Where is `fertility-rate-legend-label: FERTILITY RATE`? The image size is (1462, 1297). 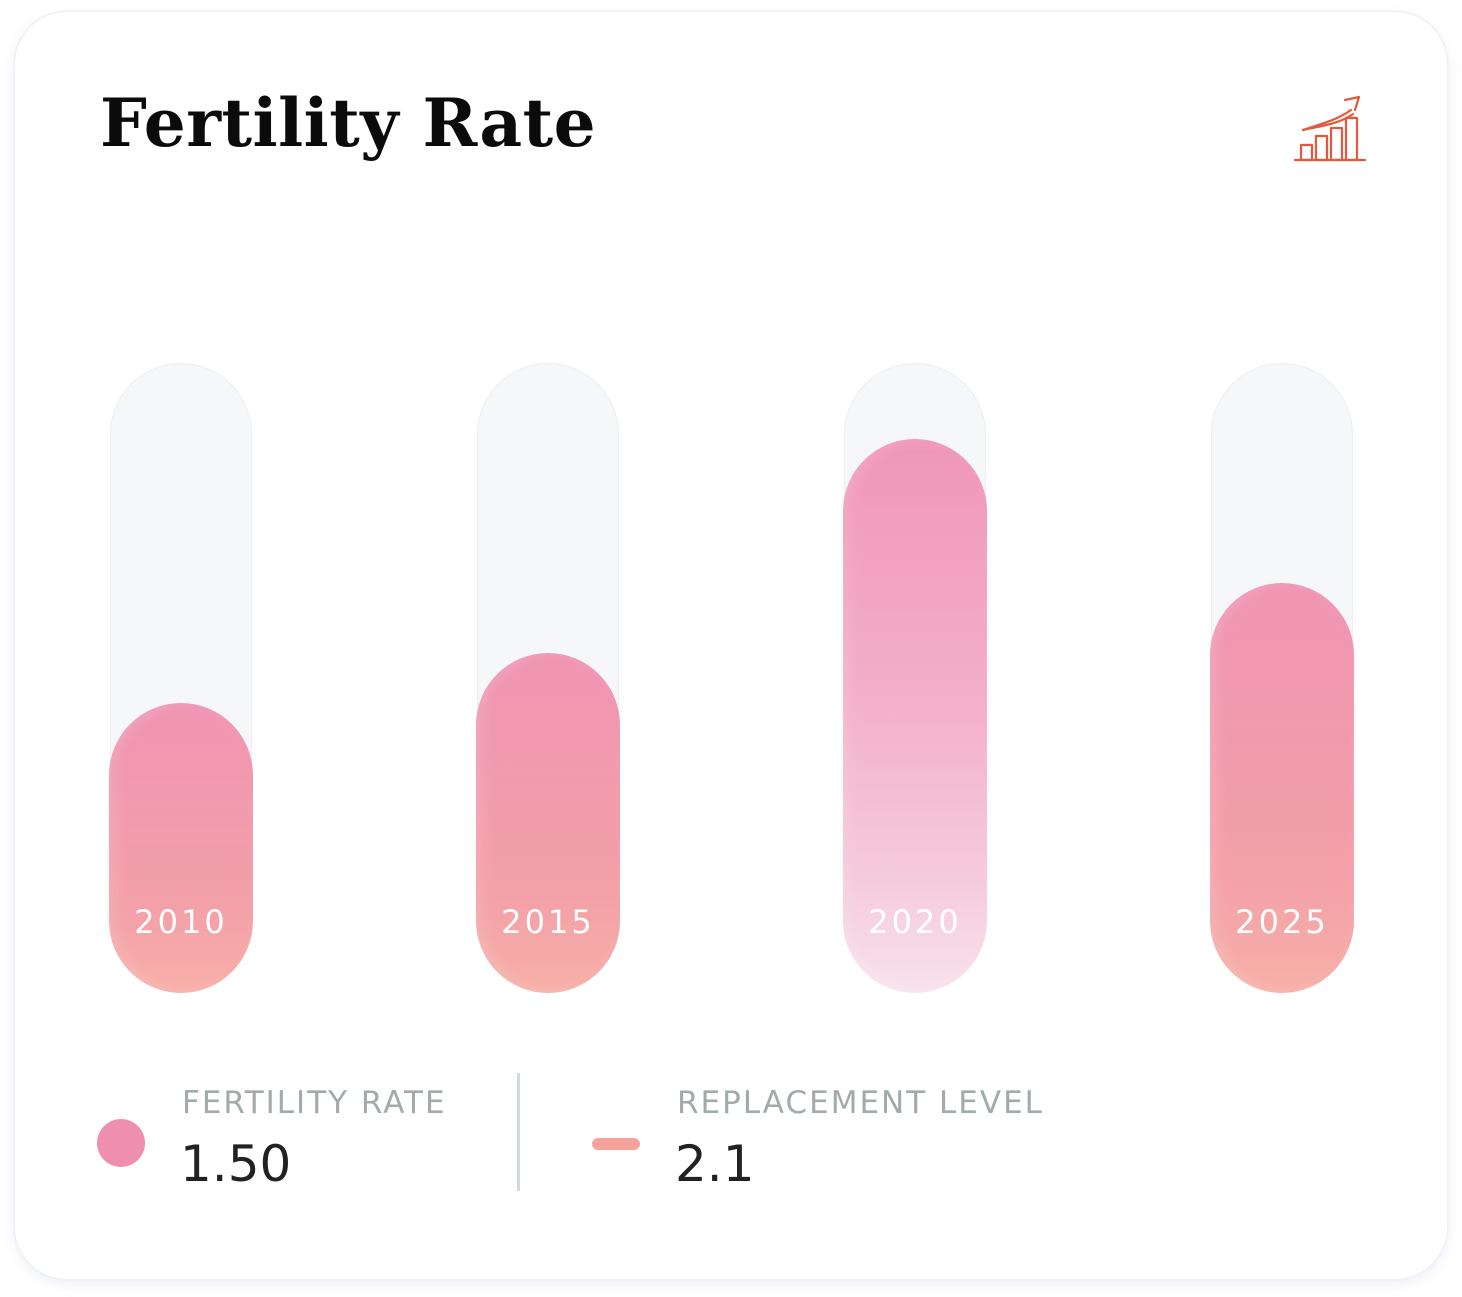
fertility-rate-legend-label: FERTILITY RATE is located at coordinates (314, 1103).